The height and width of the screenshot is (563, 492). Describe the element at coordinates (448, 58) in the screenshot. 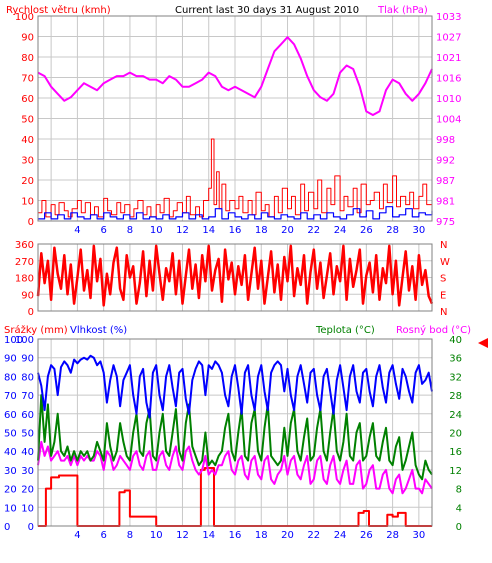

I see `pressure-axis-tick-label: 1021` at that location.